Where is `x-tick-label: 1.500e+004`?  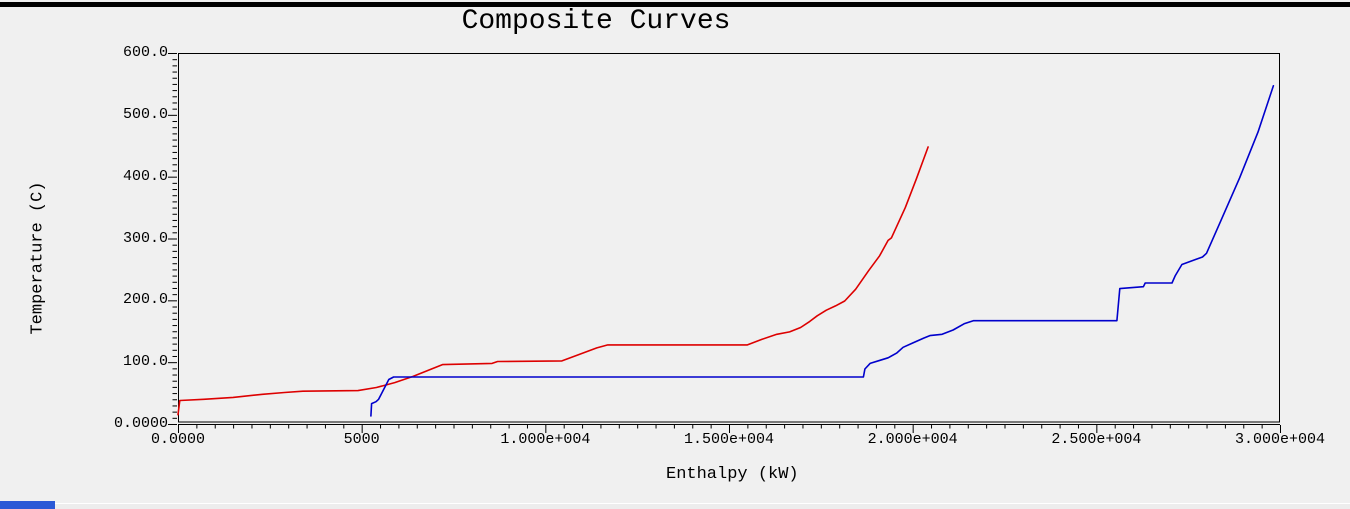 x-tick-label: 1.500e+004 is located at coordinates (728, 439).